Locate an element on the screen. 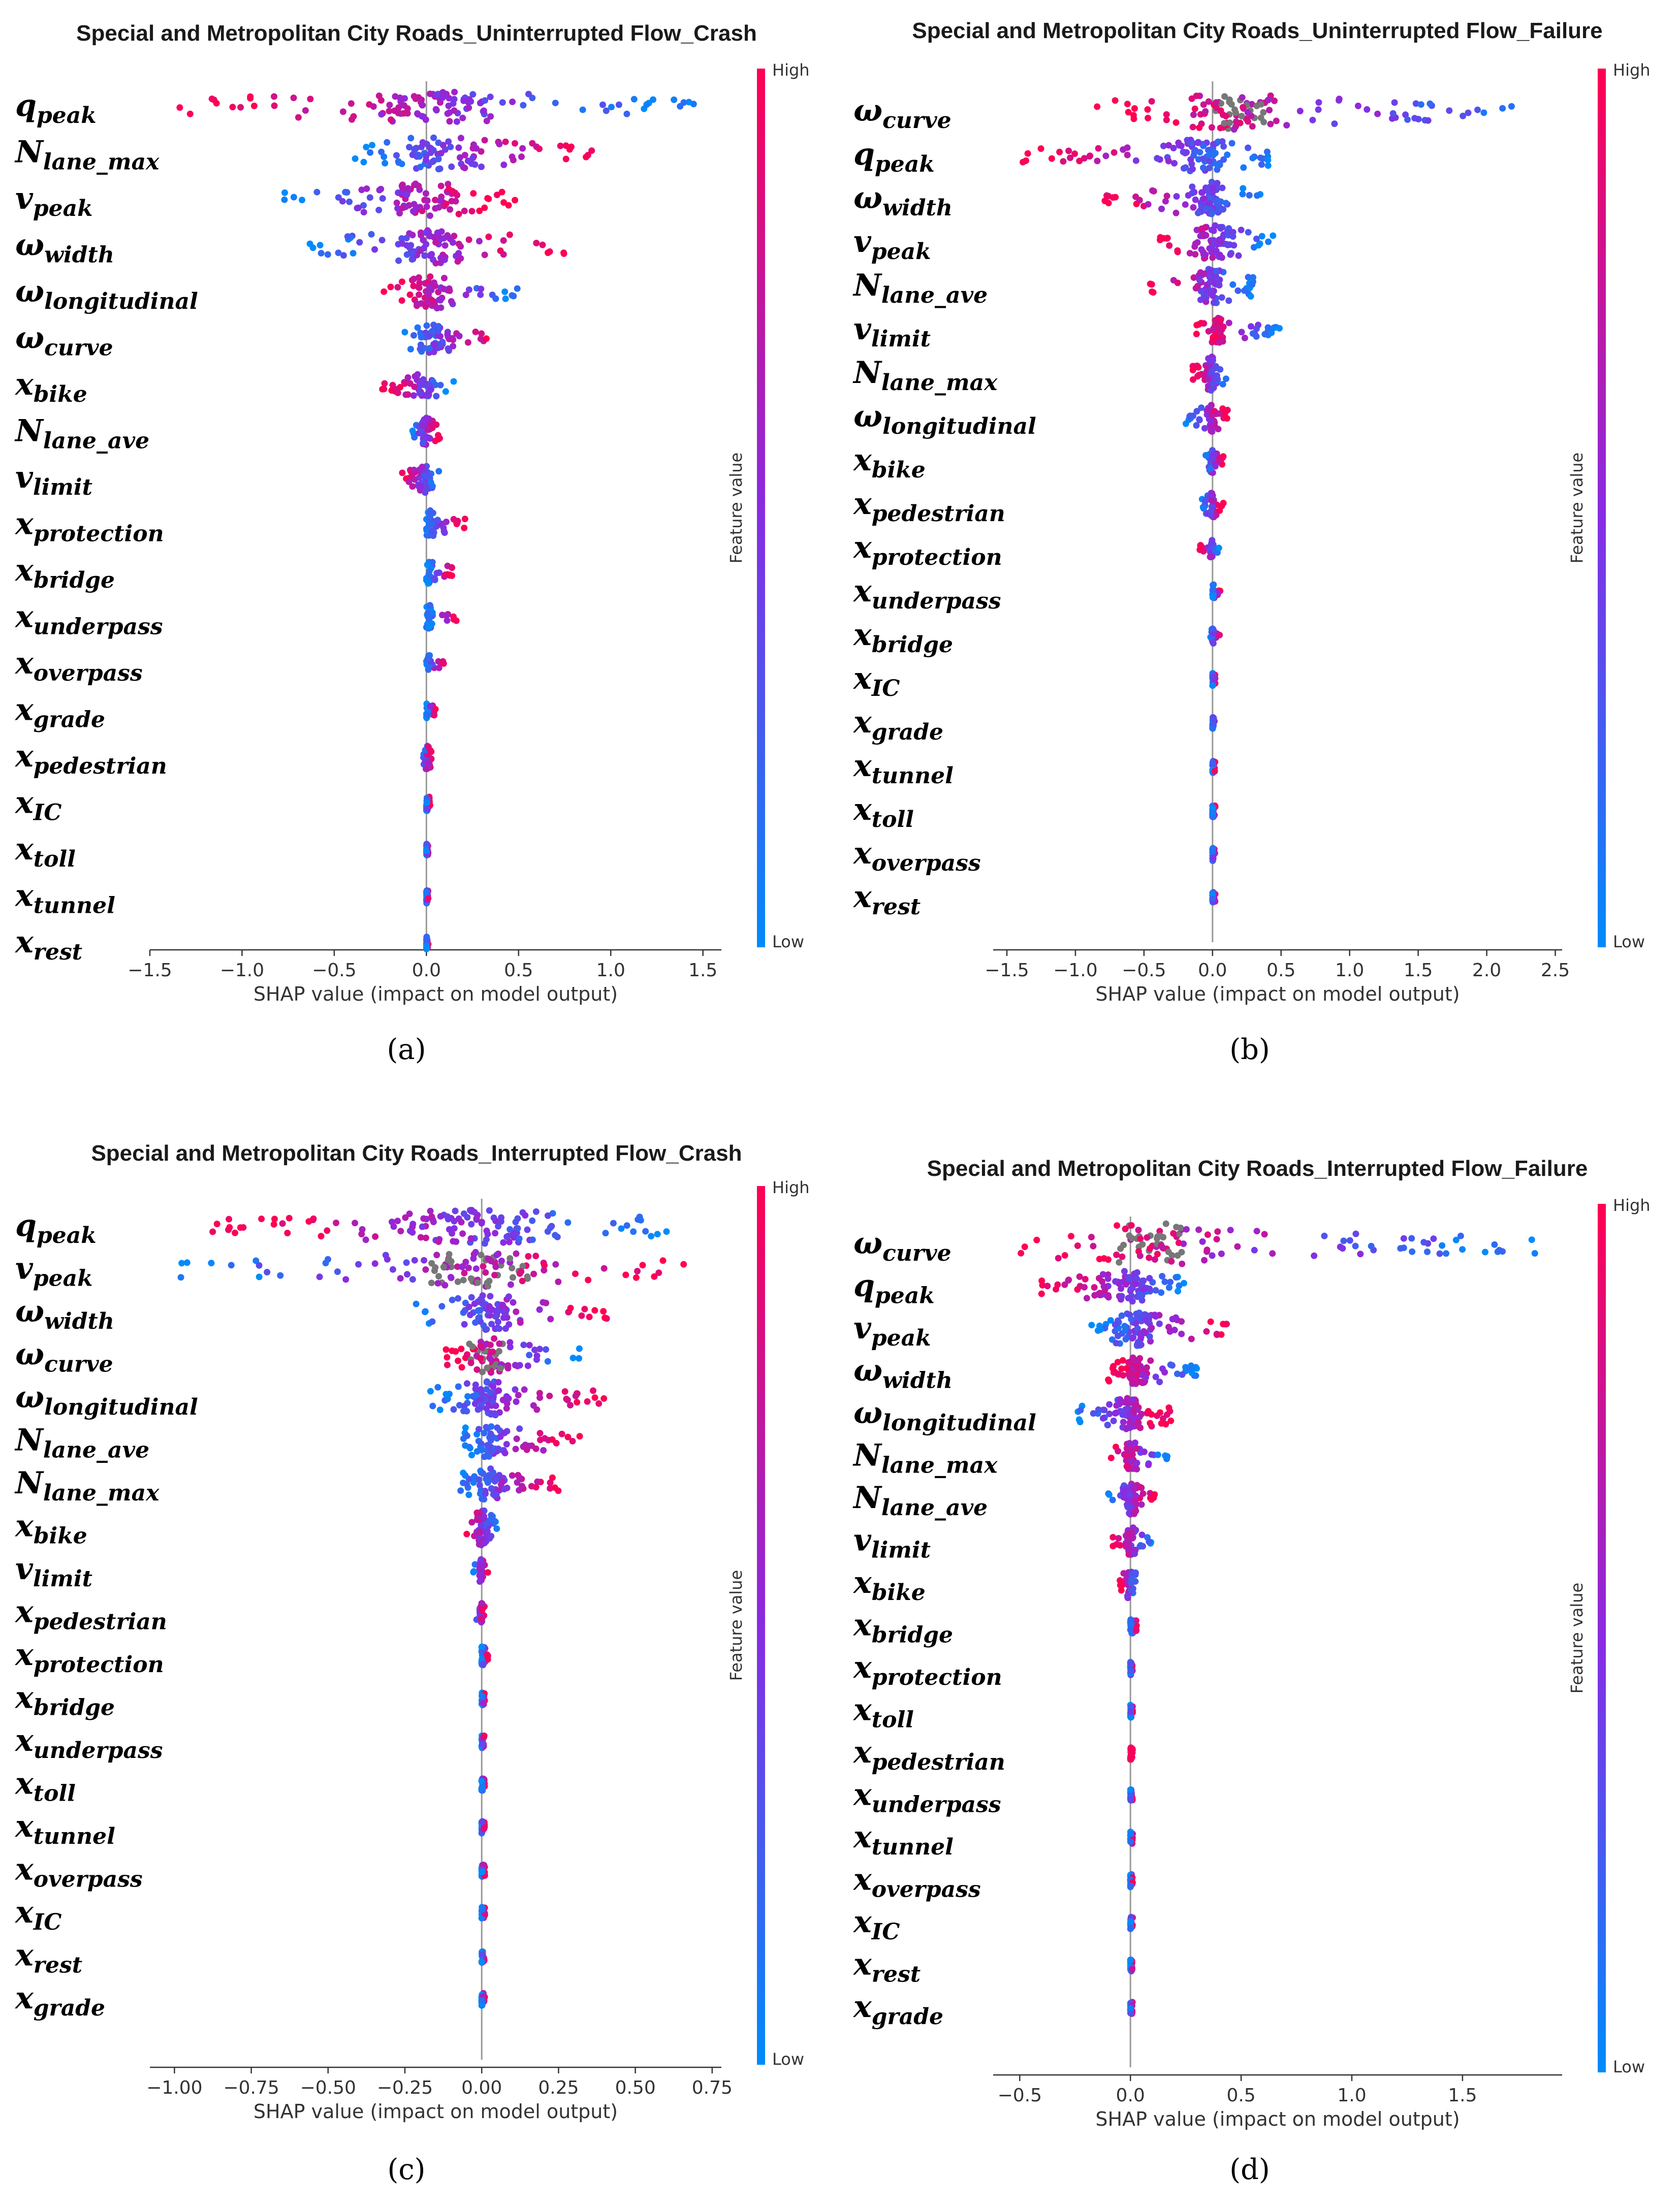 The image size is (1680, 2207). x-tick-label: −0.25 is located at coordinates (405, 2087).